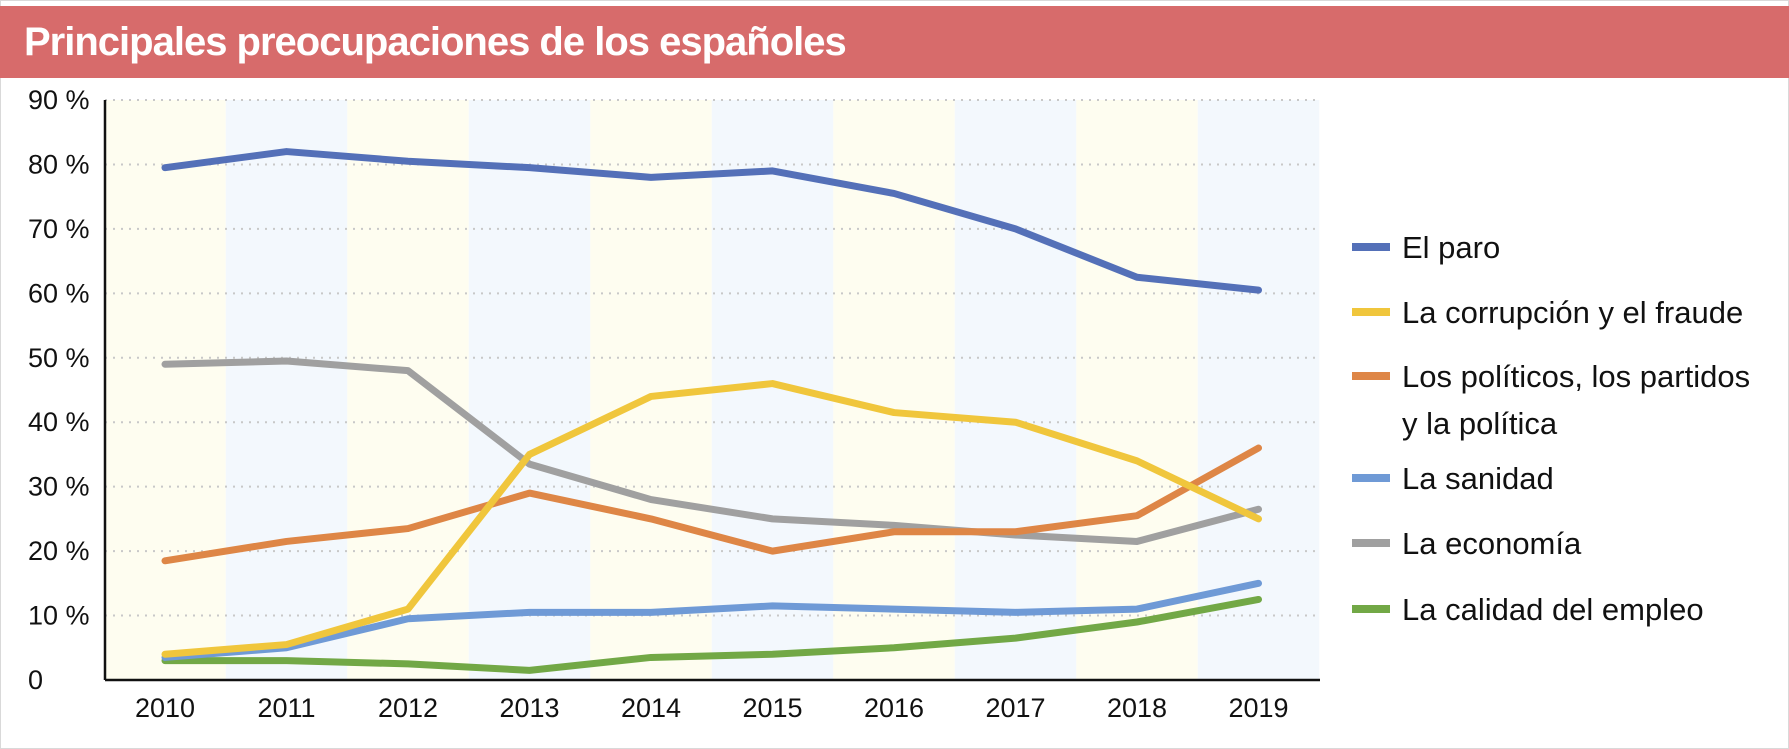 The height and width of the screenshot is (749, 1789). What do you see at coordinates (35, 680) in the screenshot?
I see `y-tick-label: 0` at bounding box center [35, 680].